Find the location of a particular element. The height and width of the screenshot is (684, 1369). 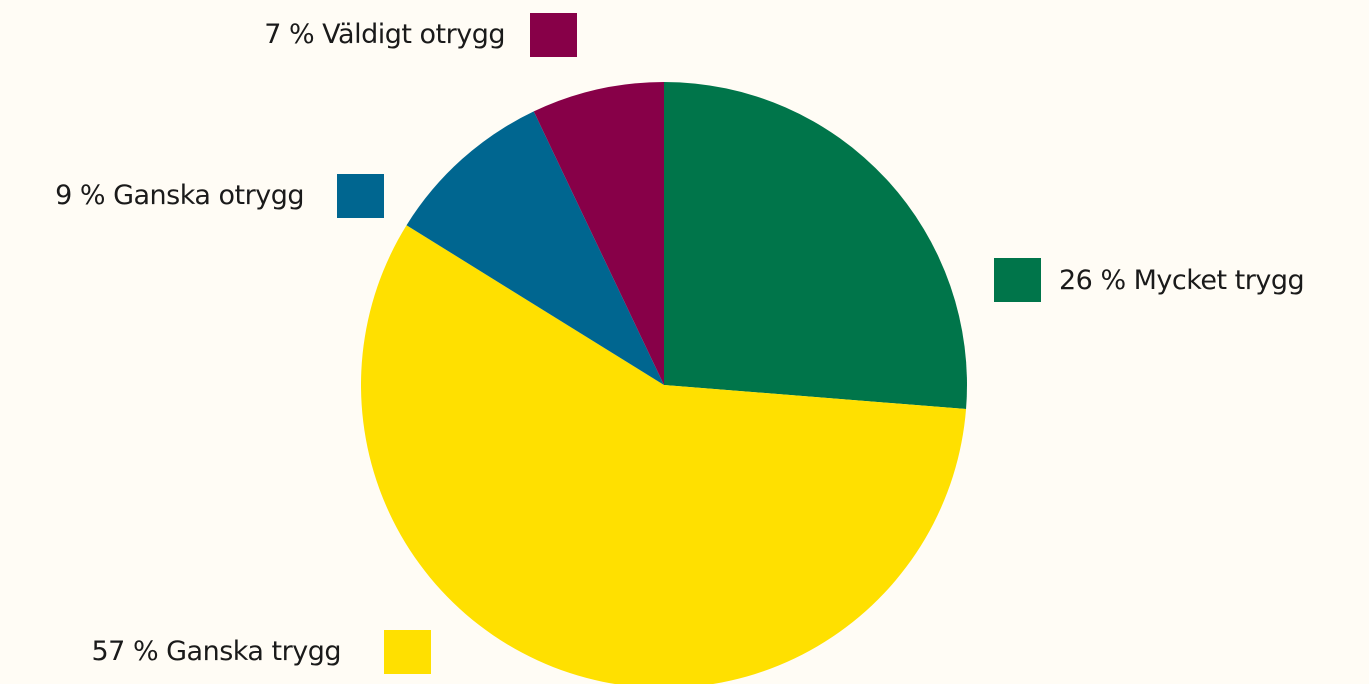

slice-value-label: 7 % is located at coordinates (289, 34).